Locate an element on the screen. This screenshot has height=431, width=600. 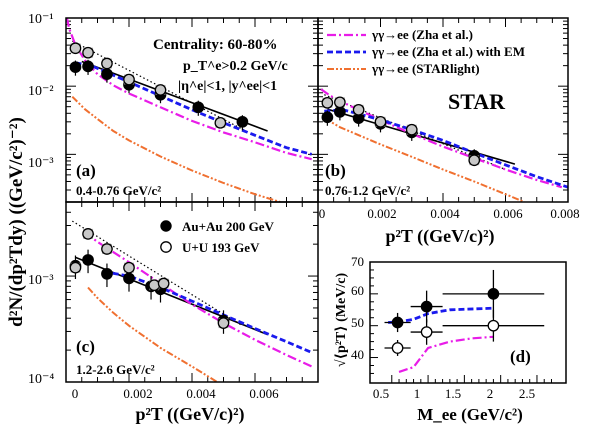
markers-b is located at coordinates (401, 131).